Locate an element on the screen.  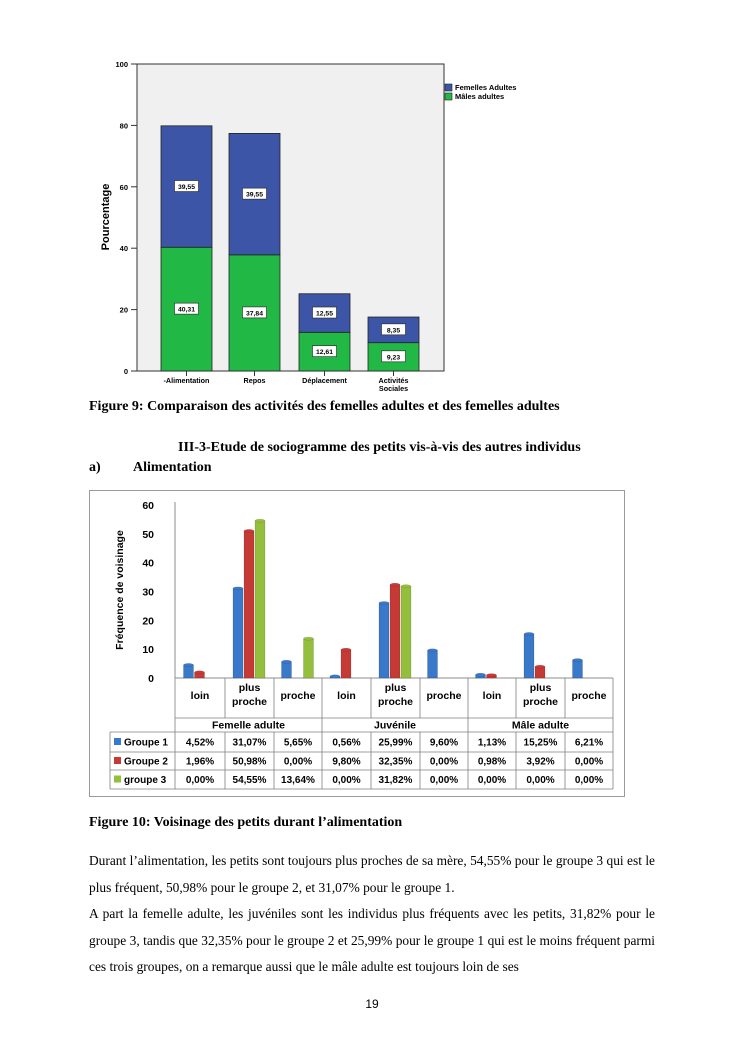
fig10-table-cell: 32,35% is located at coordinates (396, 762).